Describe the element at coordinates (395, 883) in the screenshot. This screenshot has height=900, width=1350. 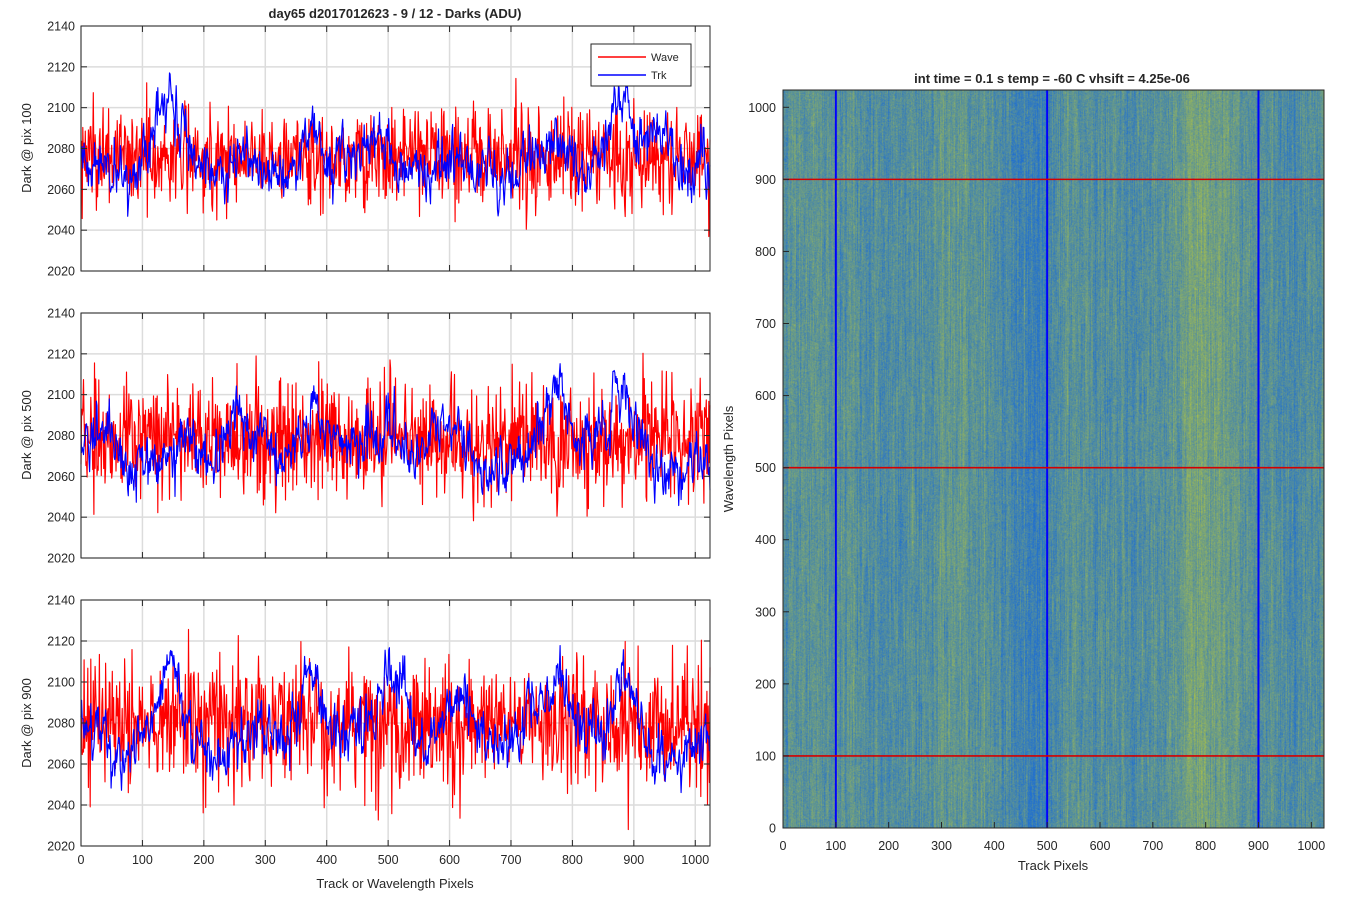
I see `x-axis-label: Track or Wavelength Pixels` at that location.